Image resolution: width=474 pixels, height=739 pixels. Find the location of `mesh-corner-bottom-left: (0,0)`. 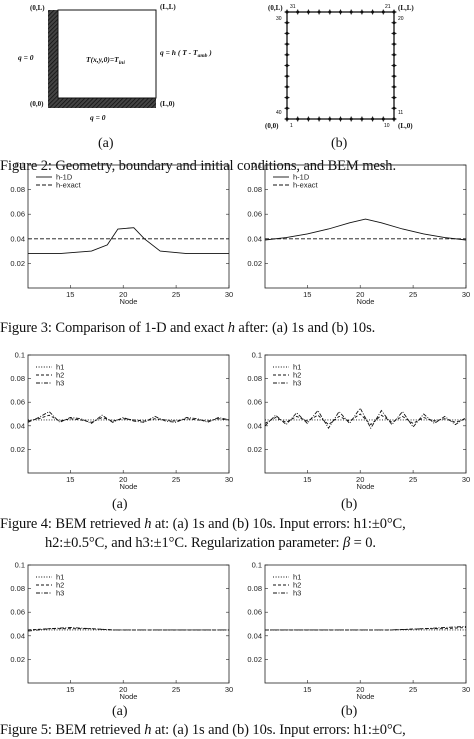

mesh-corner-bottom-left: (0,0) is located at coordinates (272, 126).